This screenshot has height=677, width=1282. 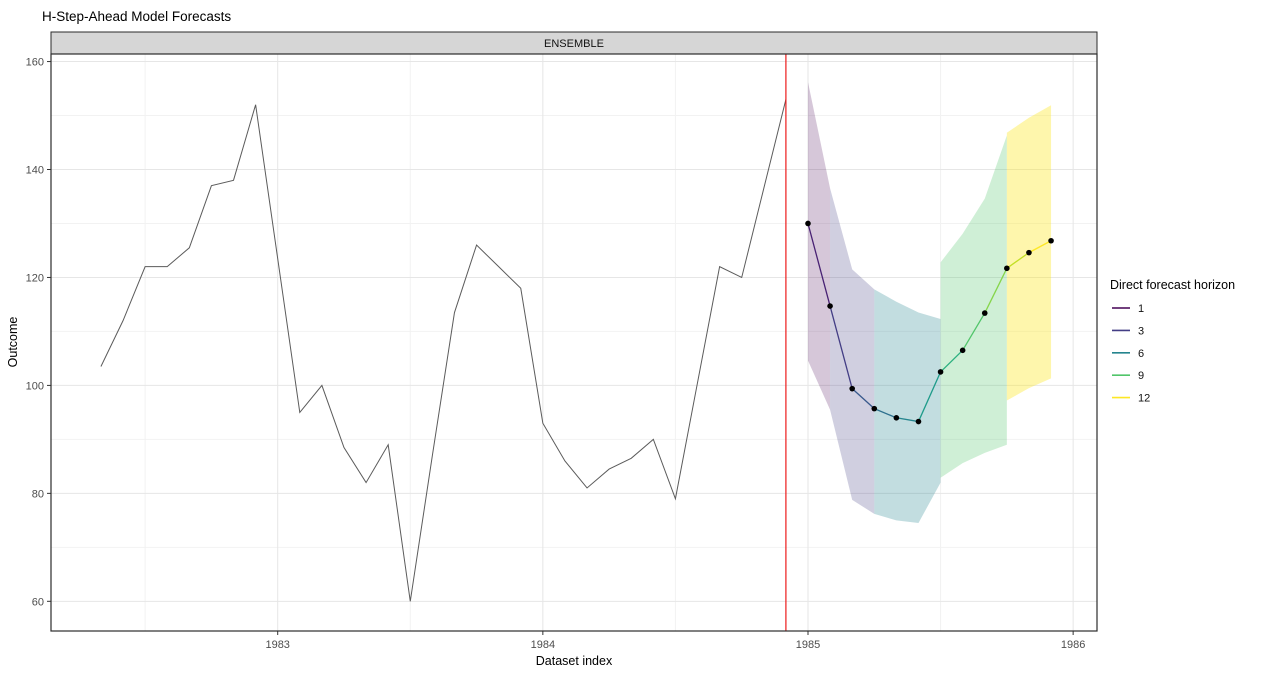 I want to click on y-tick-label: 100, so click(x=35, y=386).